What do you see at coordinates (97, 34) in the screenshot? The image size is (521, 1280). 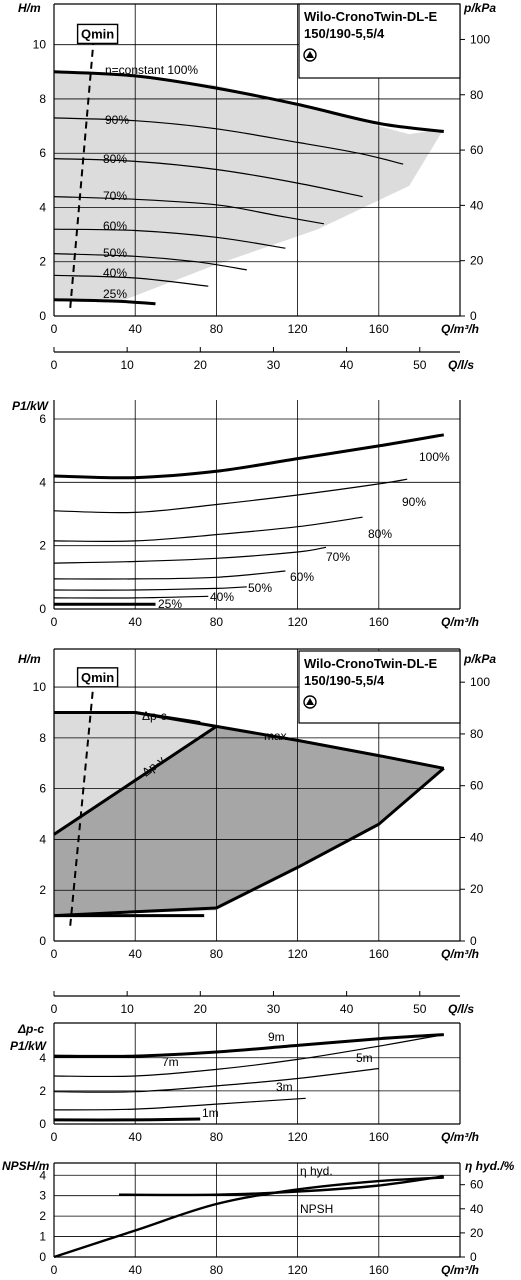 I see `chart-hq-speed-qmin-box` at bounding box center [97, 34].